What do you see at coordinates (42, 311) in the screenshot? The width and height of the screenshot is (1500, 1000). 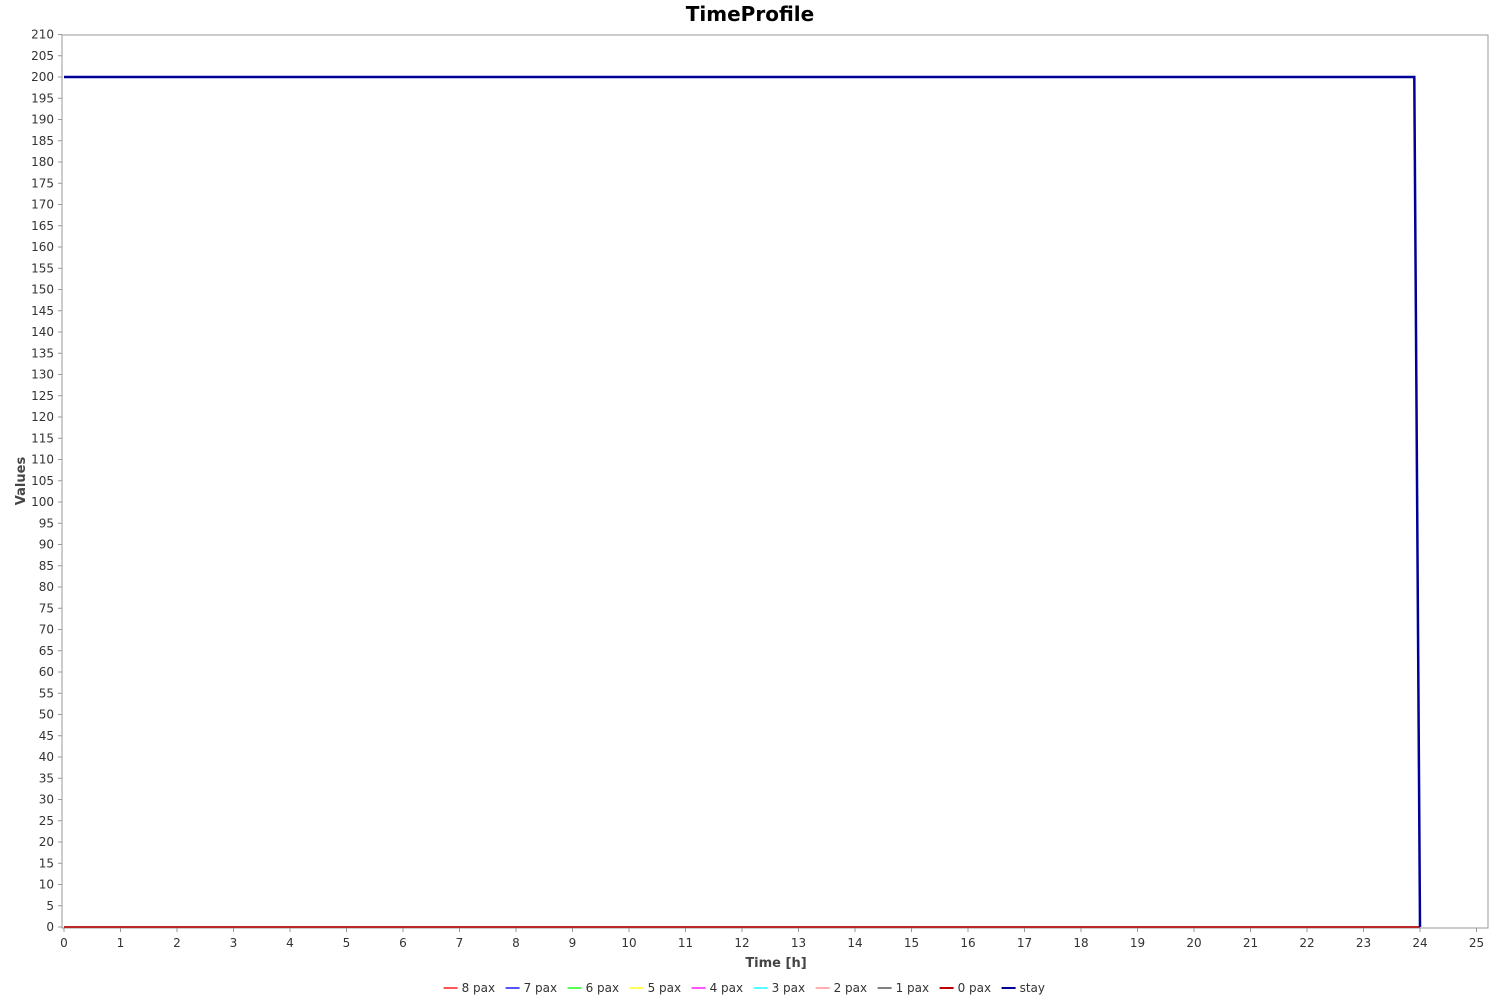 I see `y-tick-label: 145` at bounding box center [42, 311].